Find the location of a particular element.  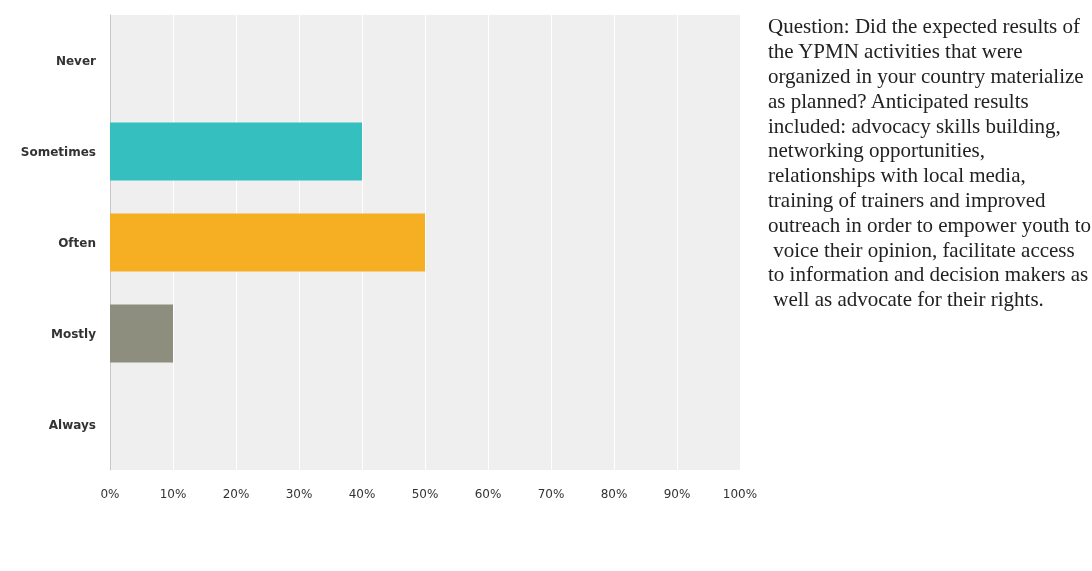

x-tick-label: 80% is located at coordinates (614, 494).